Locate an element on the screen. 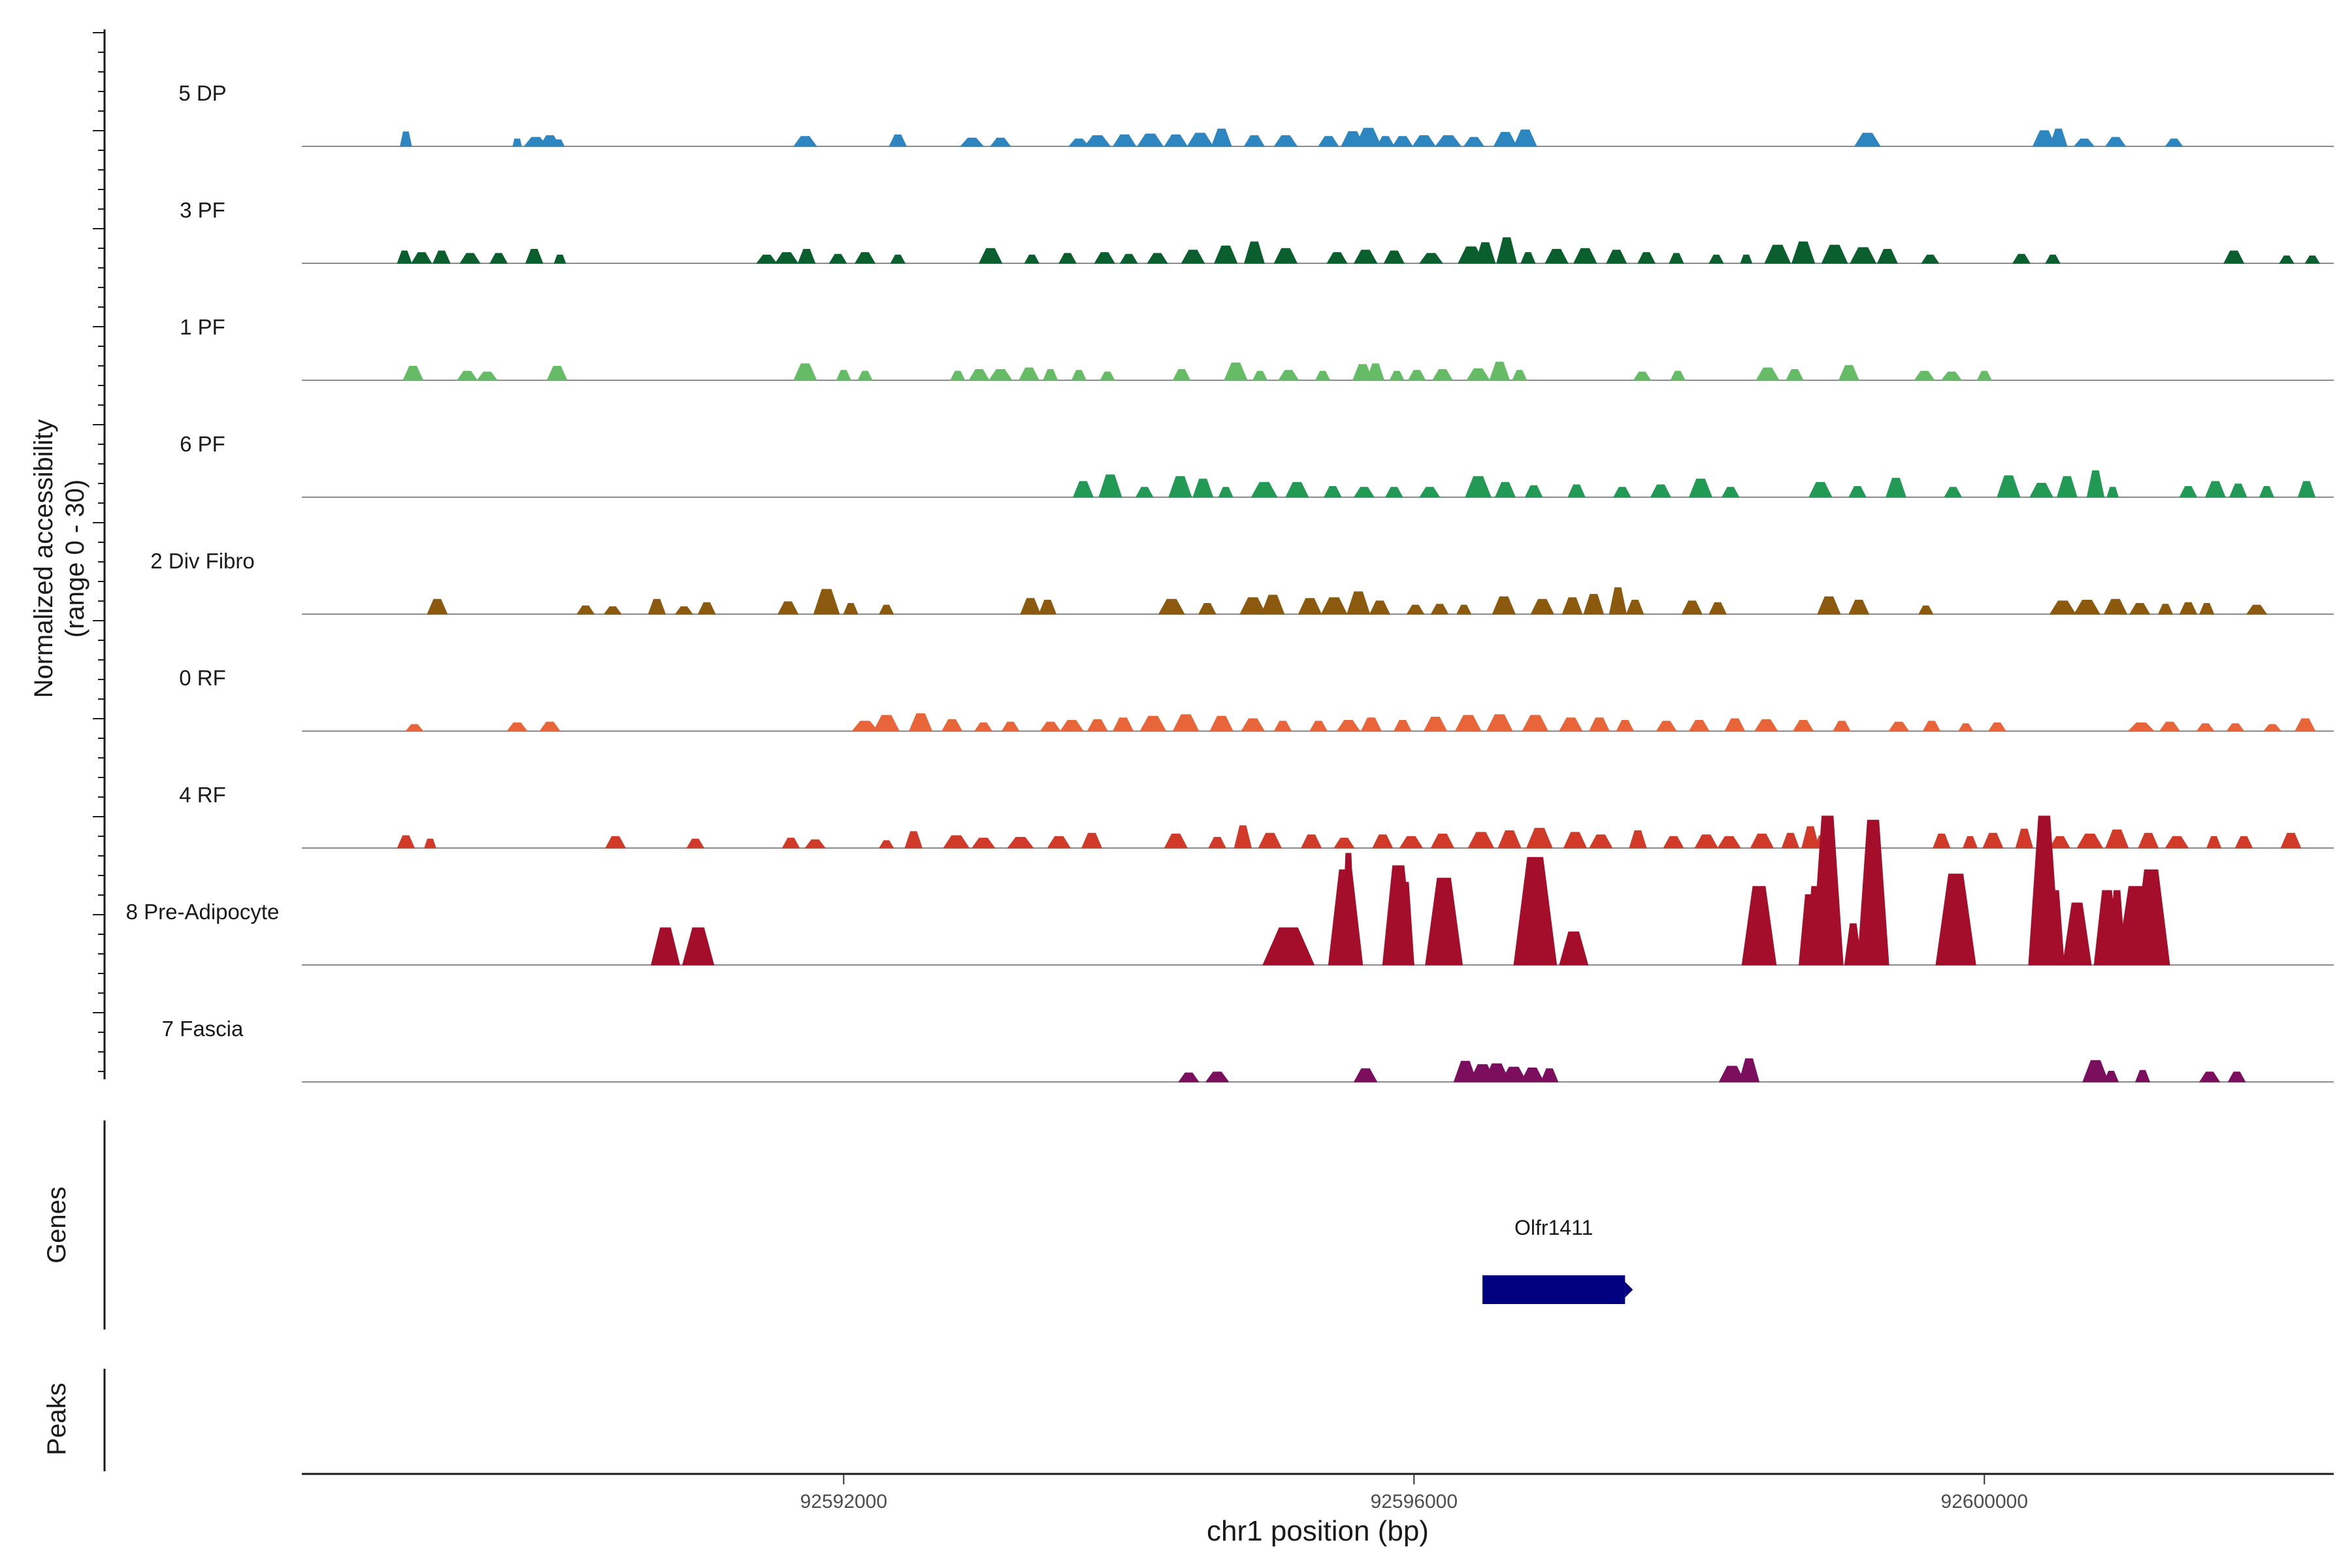 This screenshot has width=2352, height=1568. genes-panel-label: Genes is located at coordinates (56, 1225).